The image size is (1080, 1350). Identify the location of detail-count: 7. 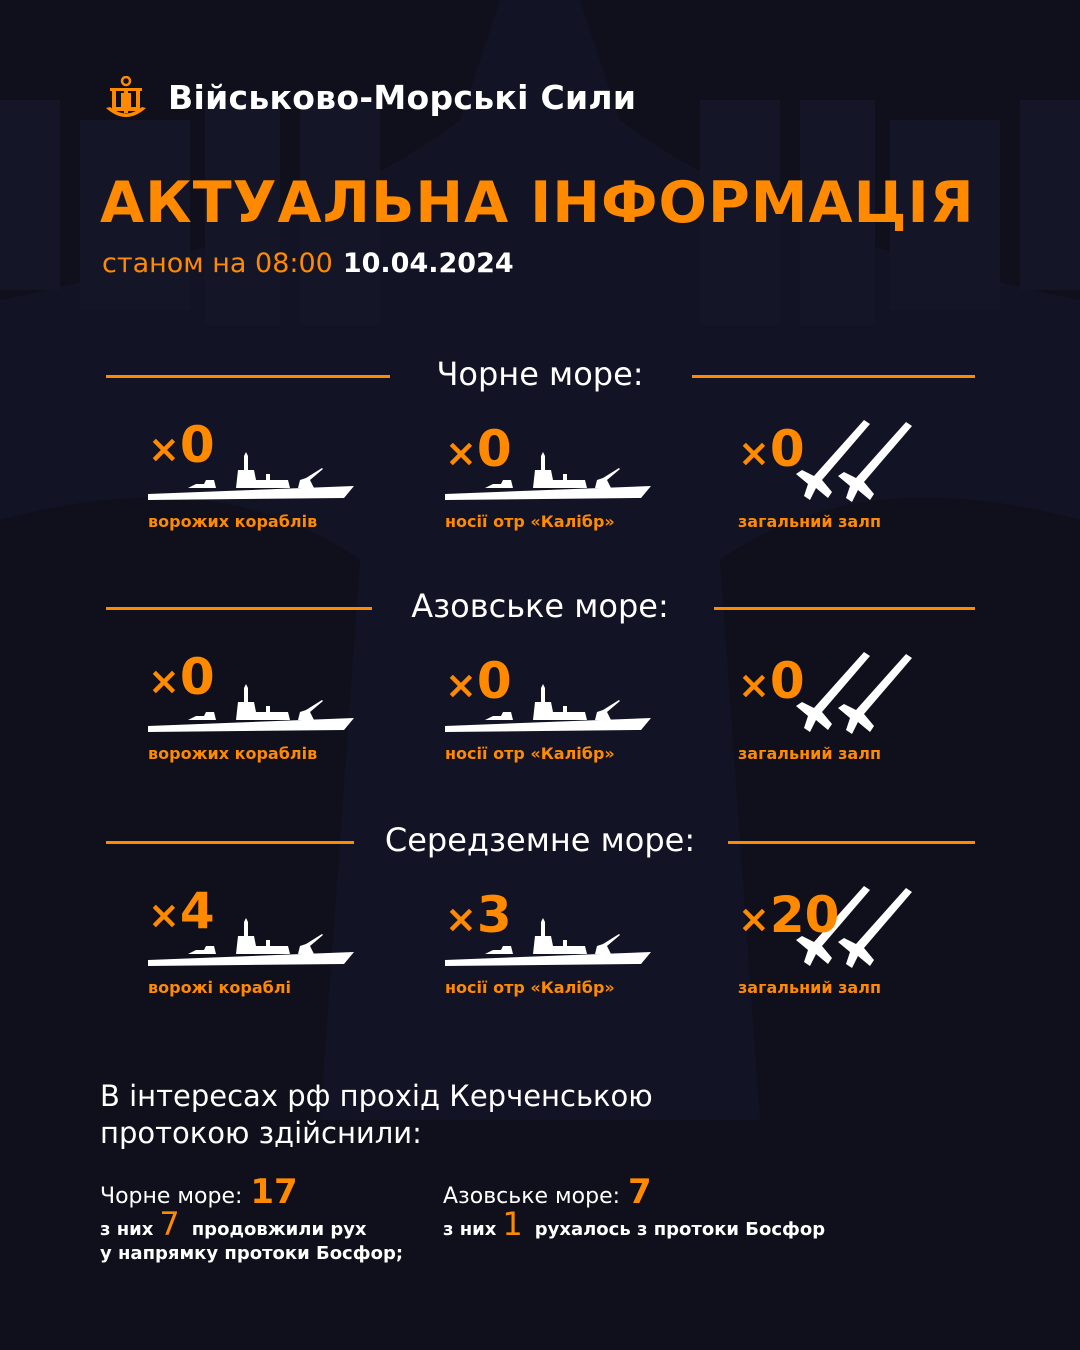
(169, 1224).